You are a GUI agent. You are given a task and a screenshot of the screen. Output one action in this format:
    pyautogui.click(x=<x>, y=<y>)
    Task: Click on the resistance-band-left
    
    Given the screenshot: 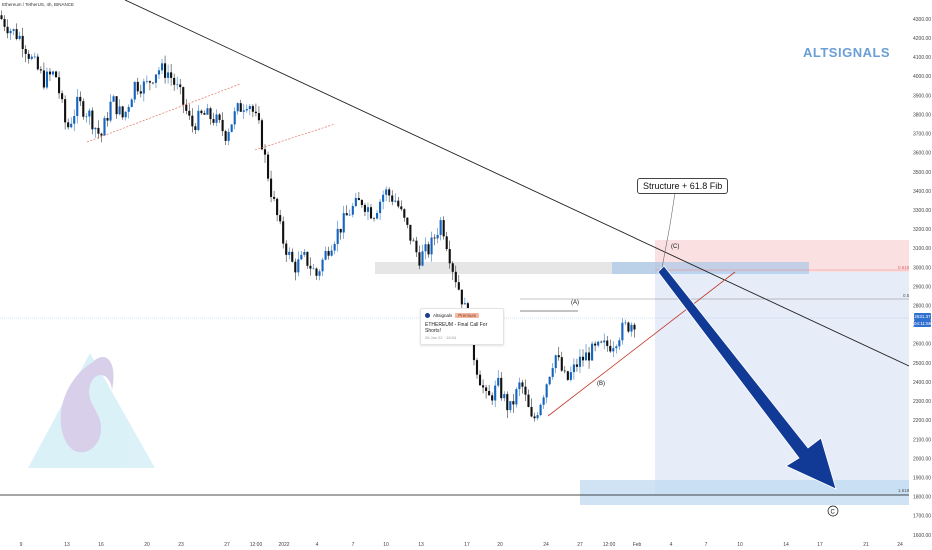 What is the action you would take?
    pyautogui.click(x=517, y=268)
    